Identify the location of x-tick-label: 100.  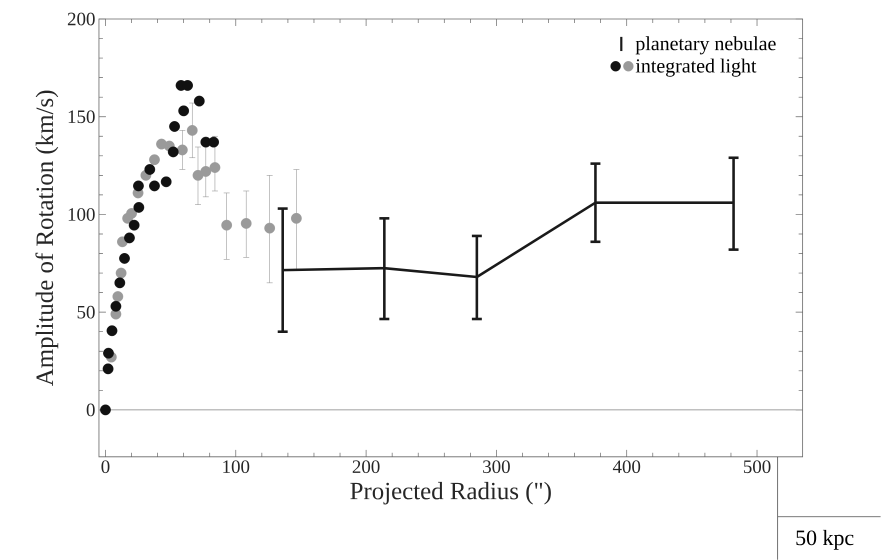
(236, 467).